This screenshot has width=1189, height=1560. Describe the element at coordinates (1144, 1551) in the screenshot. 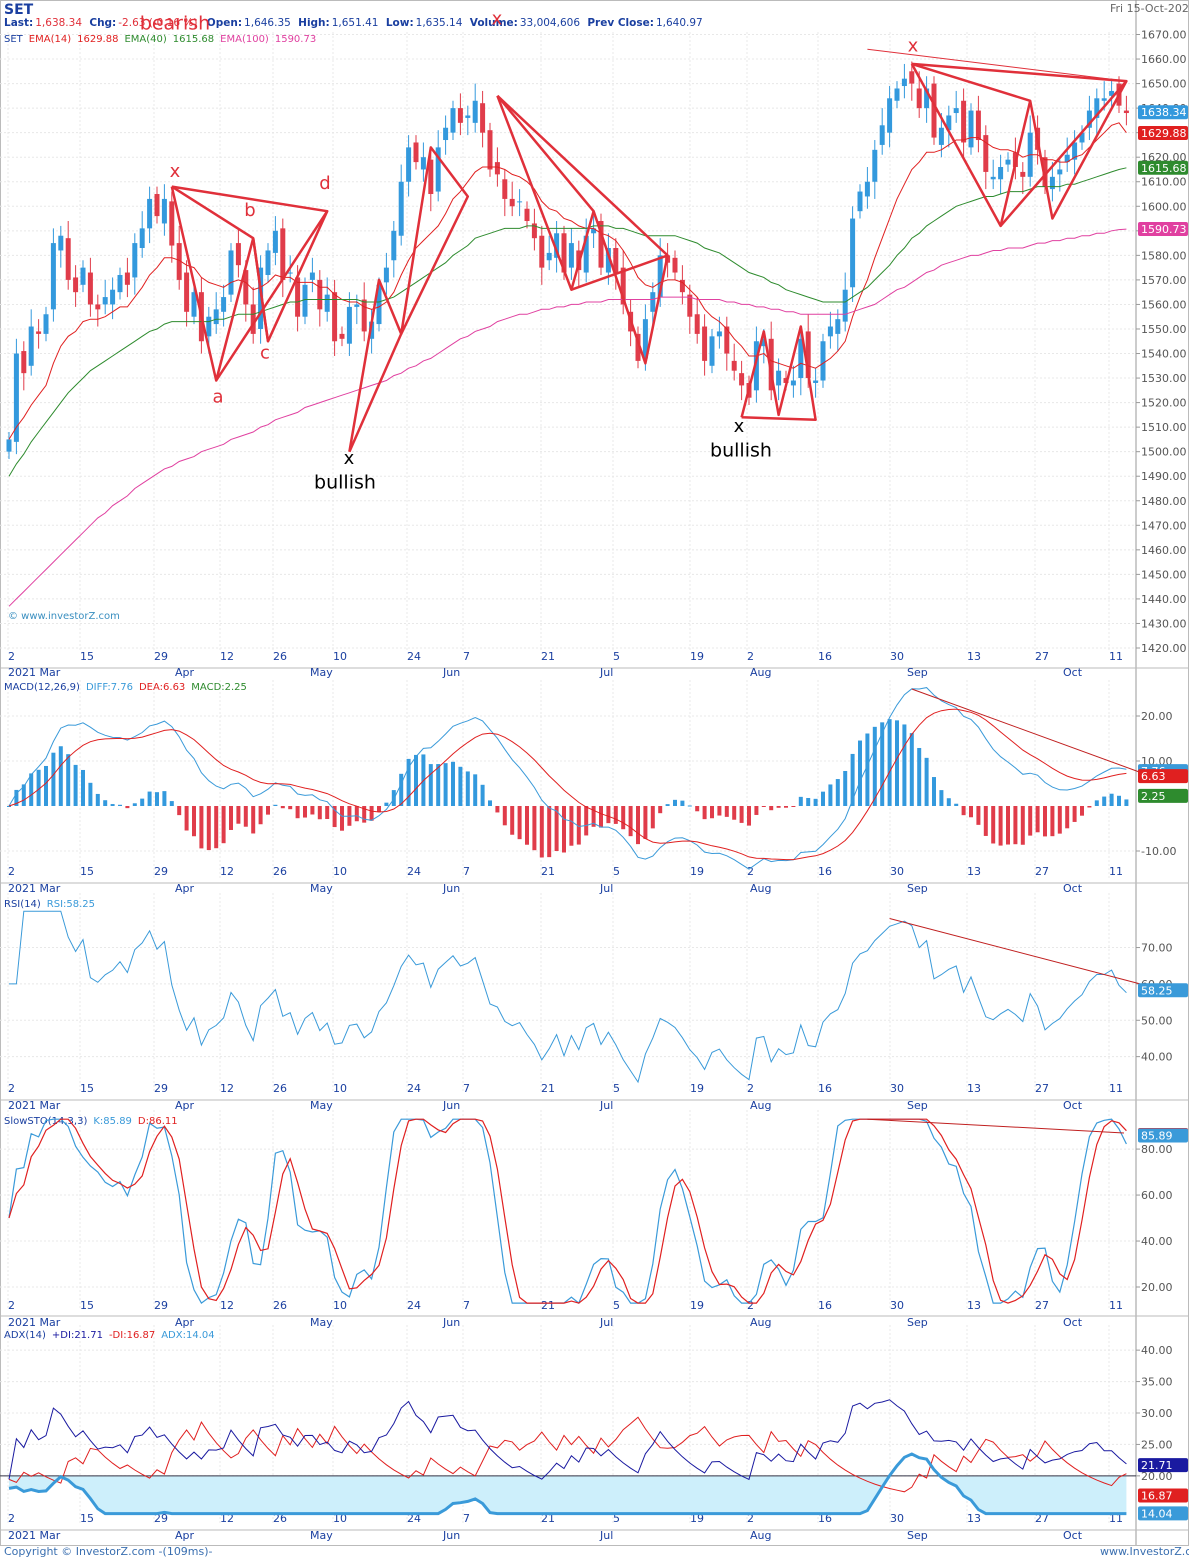

I see `site-link: www.InvestorZ.co` at that location.